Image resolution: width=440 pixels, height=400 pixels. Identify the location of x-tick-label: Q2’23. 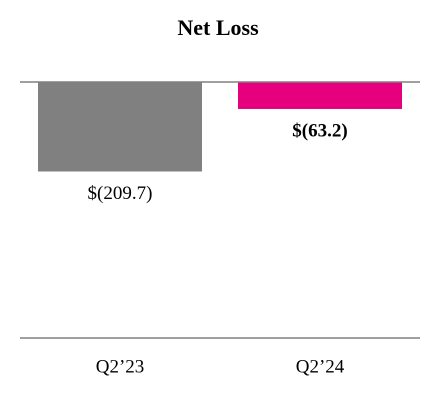
(120, 366).